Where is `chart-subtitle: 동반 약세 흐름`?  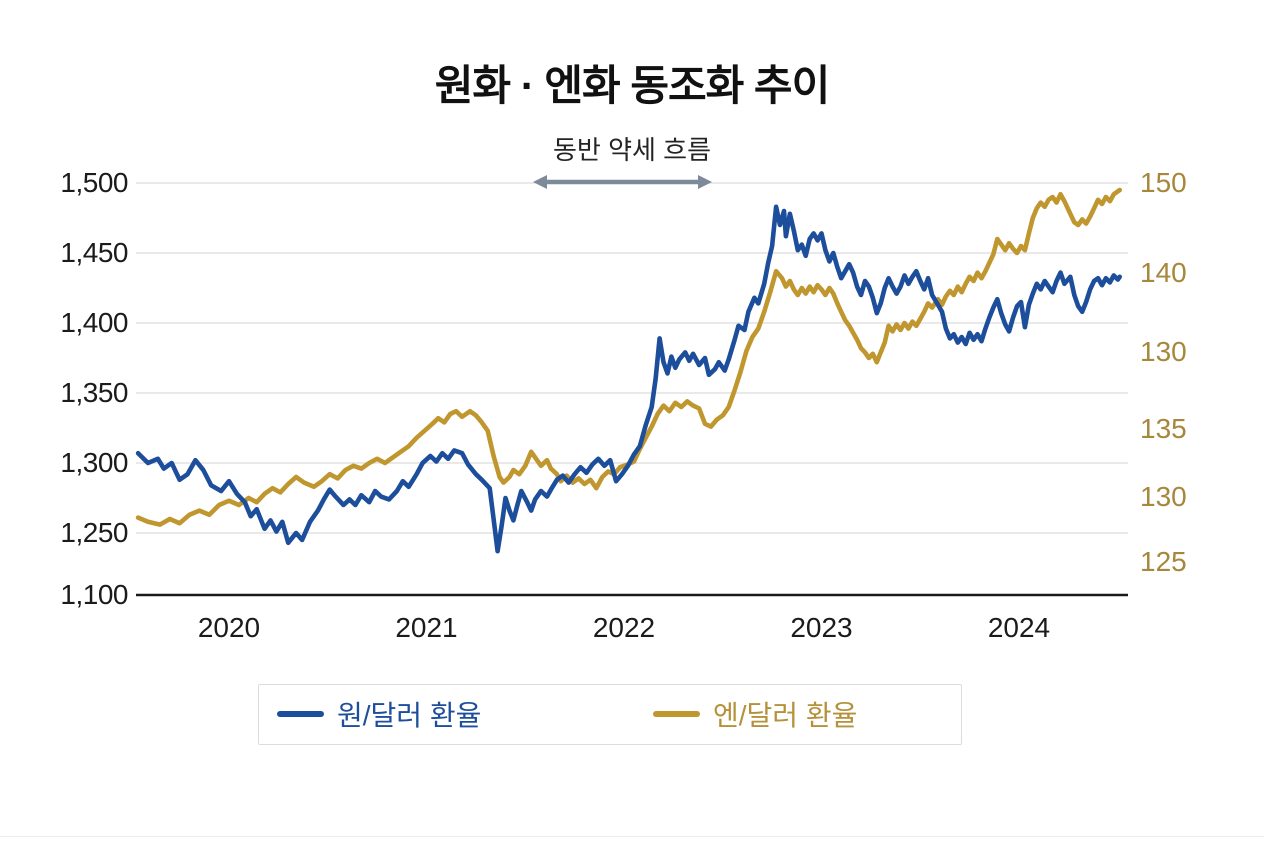 chart-subtitle: 동반 약세 흐름 is located at coordinates (632, 150).